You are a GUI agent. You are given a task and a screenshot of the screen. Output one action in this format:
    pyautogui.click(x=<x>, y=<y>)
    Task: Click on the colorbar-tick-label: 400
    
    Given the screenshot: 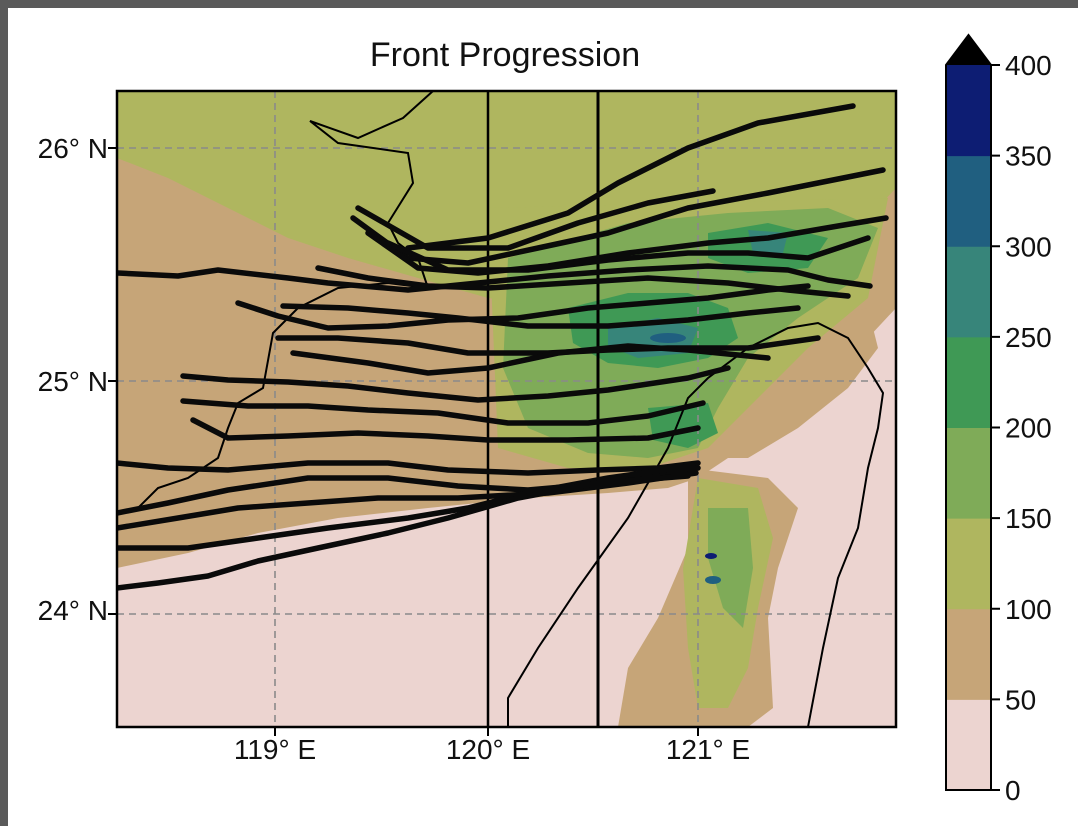 What is the action you would take?
    pyautogui.click(x=1028, y=65)
    